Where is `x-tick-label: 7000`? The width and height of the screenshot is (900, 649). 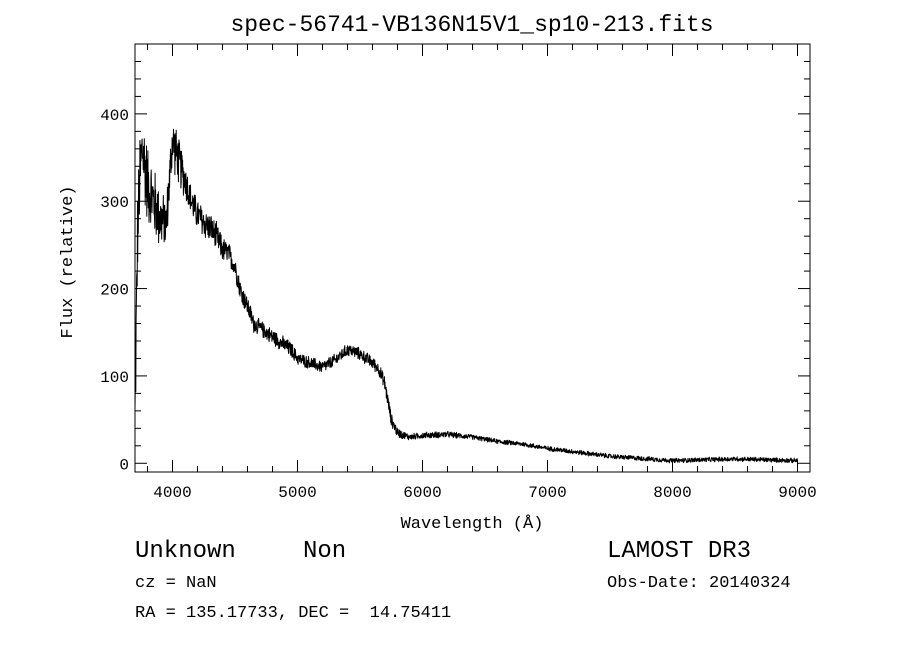
x-tick-label: 7000 is located at coordinates (547, 493).